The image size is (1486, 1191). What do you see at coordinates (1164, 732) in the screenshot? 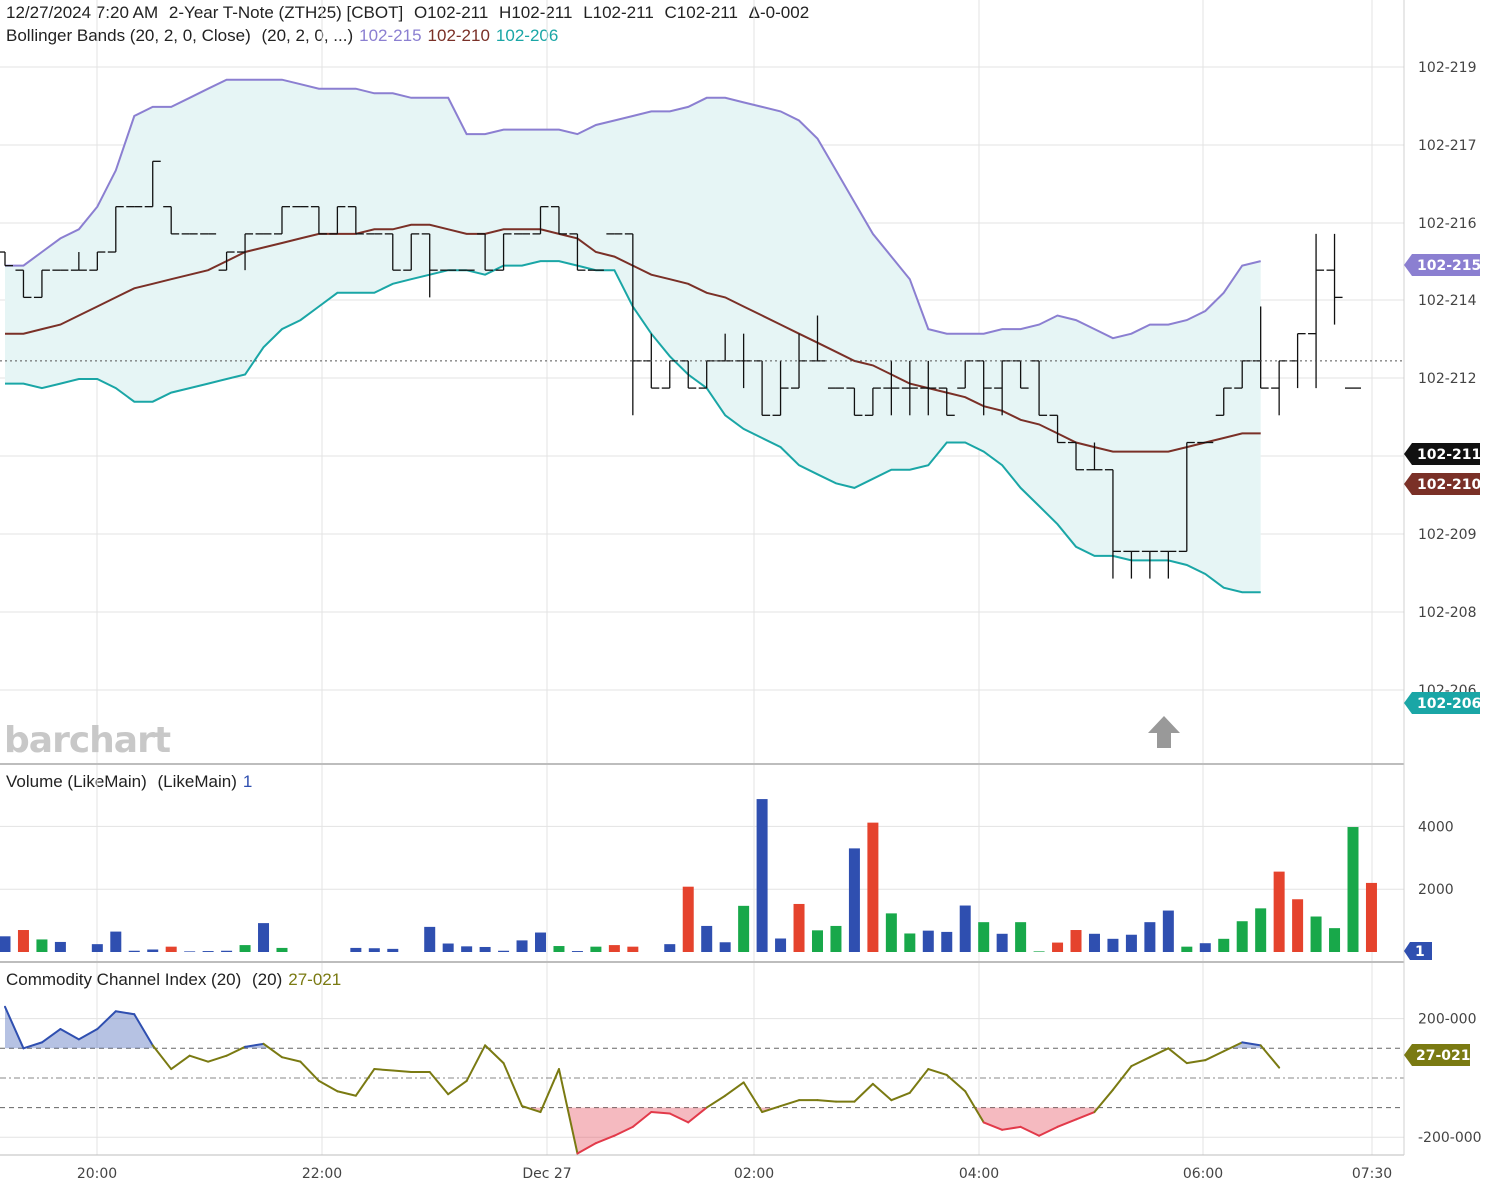
I see `up-arrow-icon` at bounding box center [1164, 732].